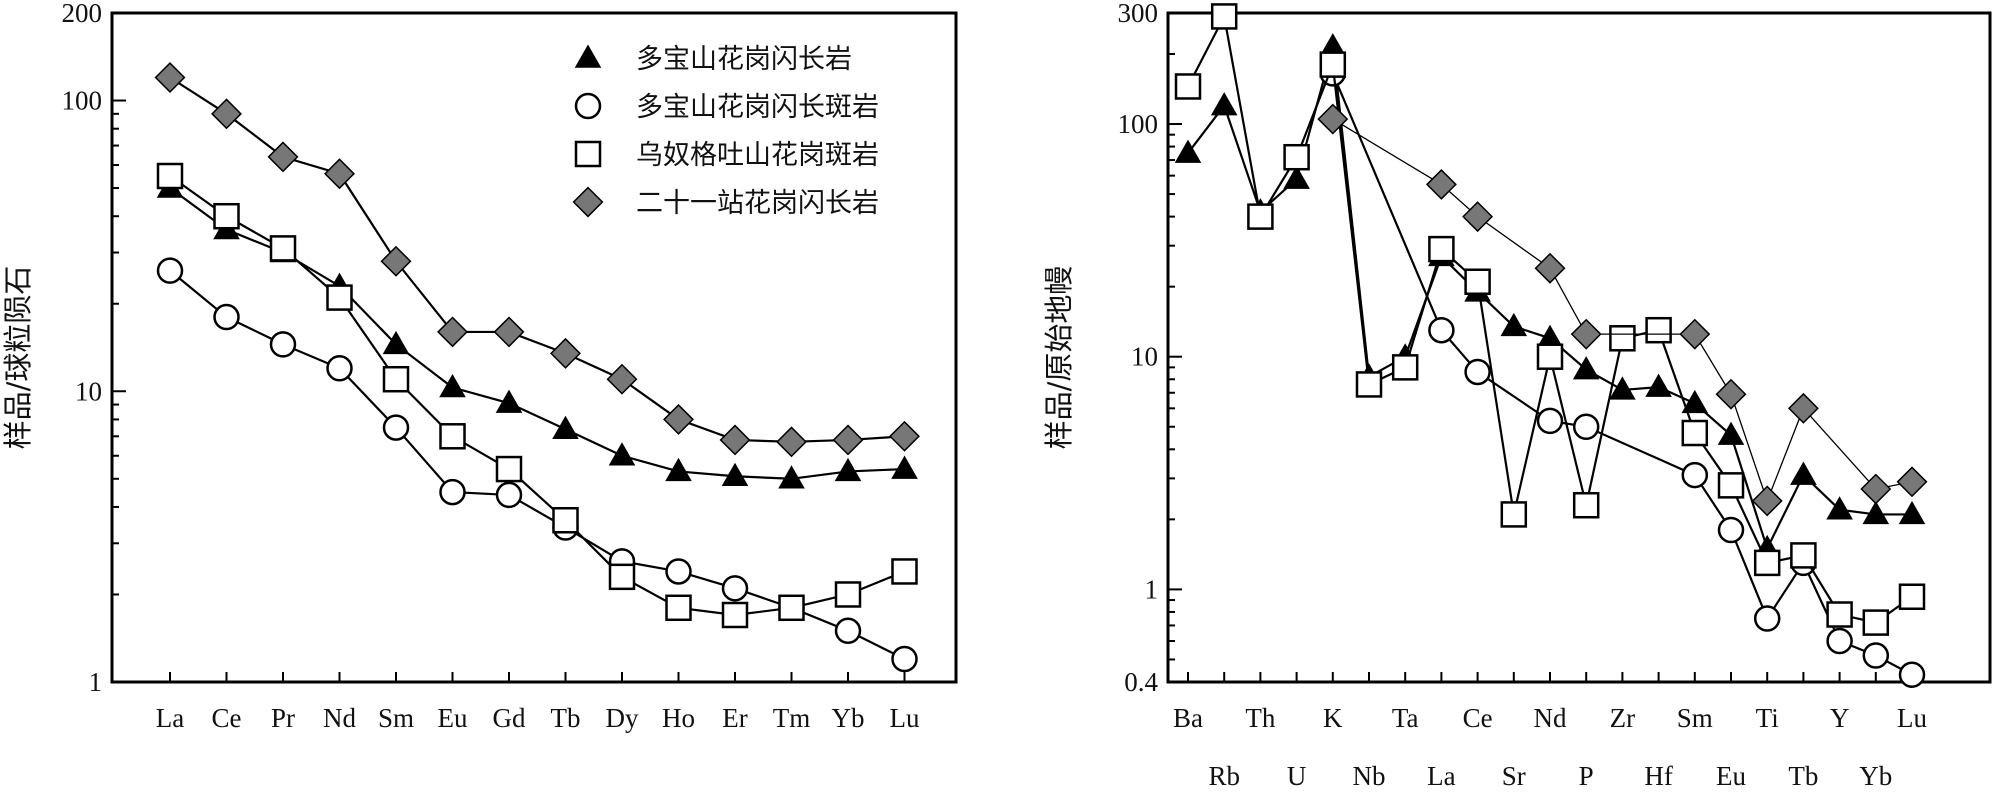 The height and width of the screenshot is (799, 2008). What do you see at coordinates (509, 718) in the screenshot?
I see `x-tick-label-gd: Gd` at bounding box center [509, 718].